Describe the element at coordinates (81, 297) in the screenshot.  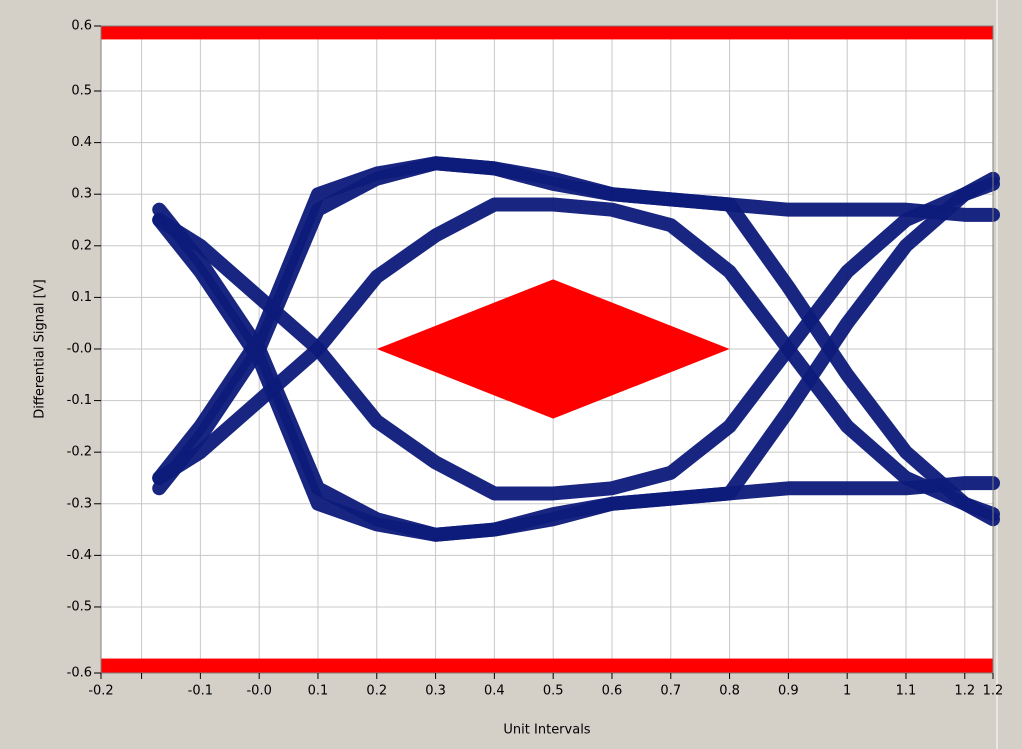
I see `y-tick-label: 0.1` at that location.